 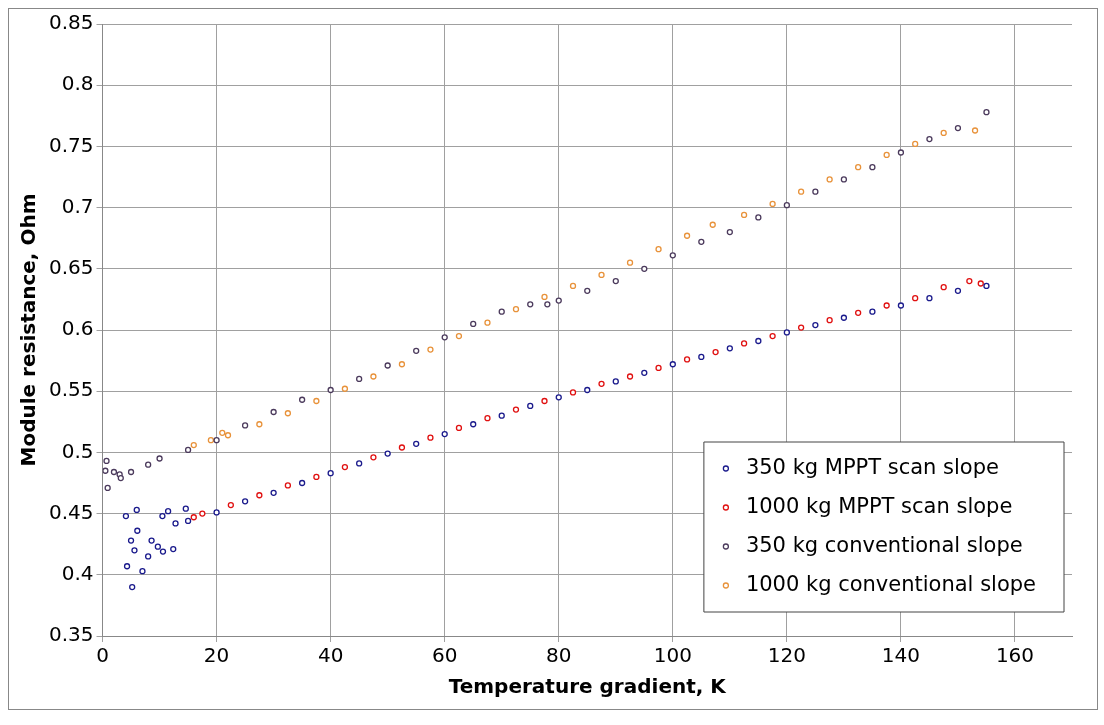 What do you see at coordinates (71, 634) in the screenshot?
I see `y-tick-label: 0.35` at bounding box center [71, 634].